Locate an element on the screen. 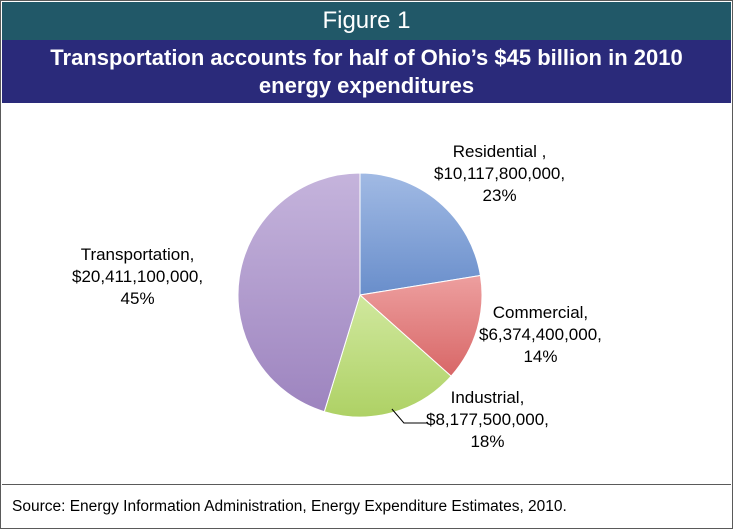  leader-line-industrial is located at coordinates (409, 416).